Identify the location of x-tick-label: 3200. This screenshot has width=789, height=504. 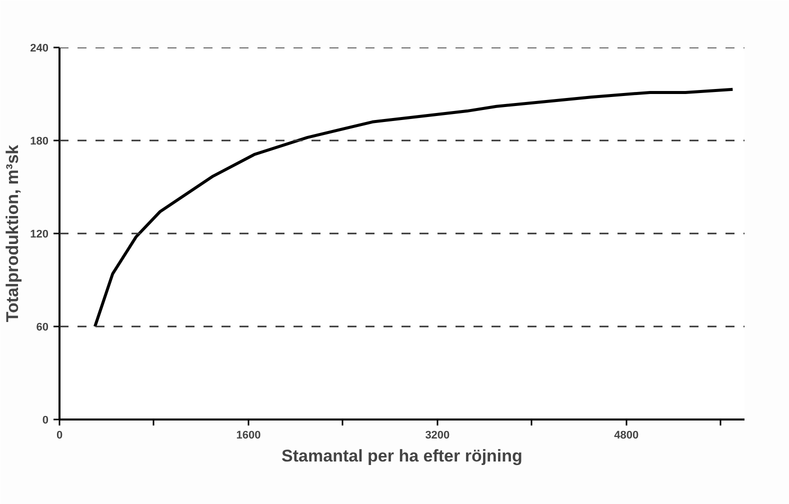
(437, 436).